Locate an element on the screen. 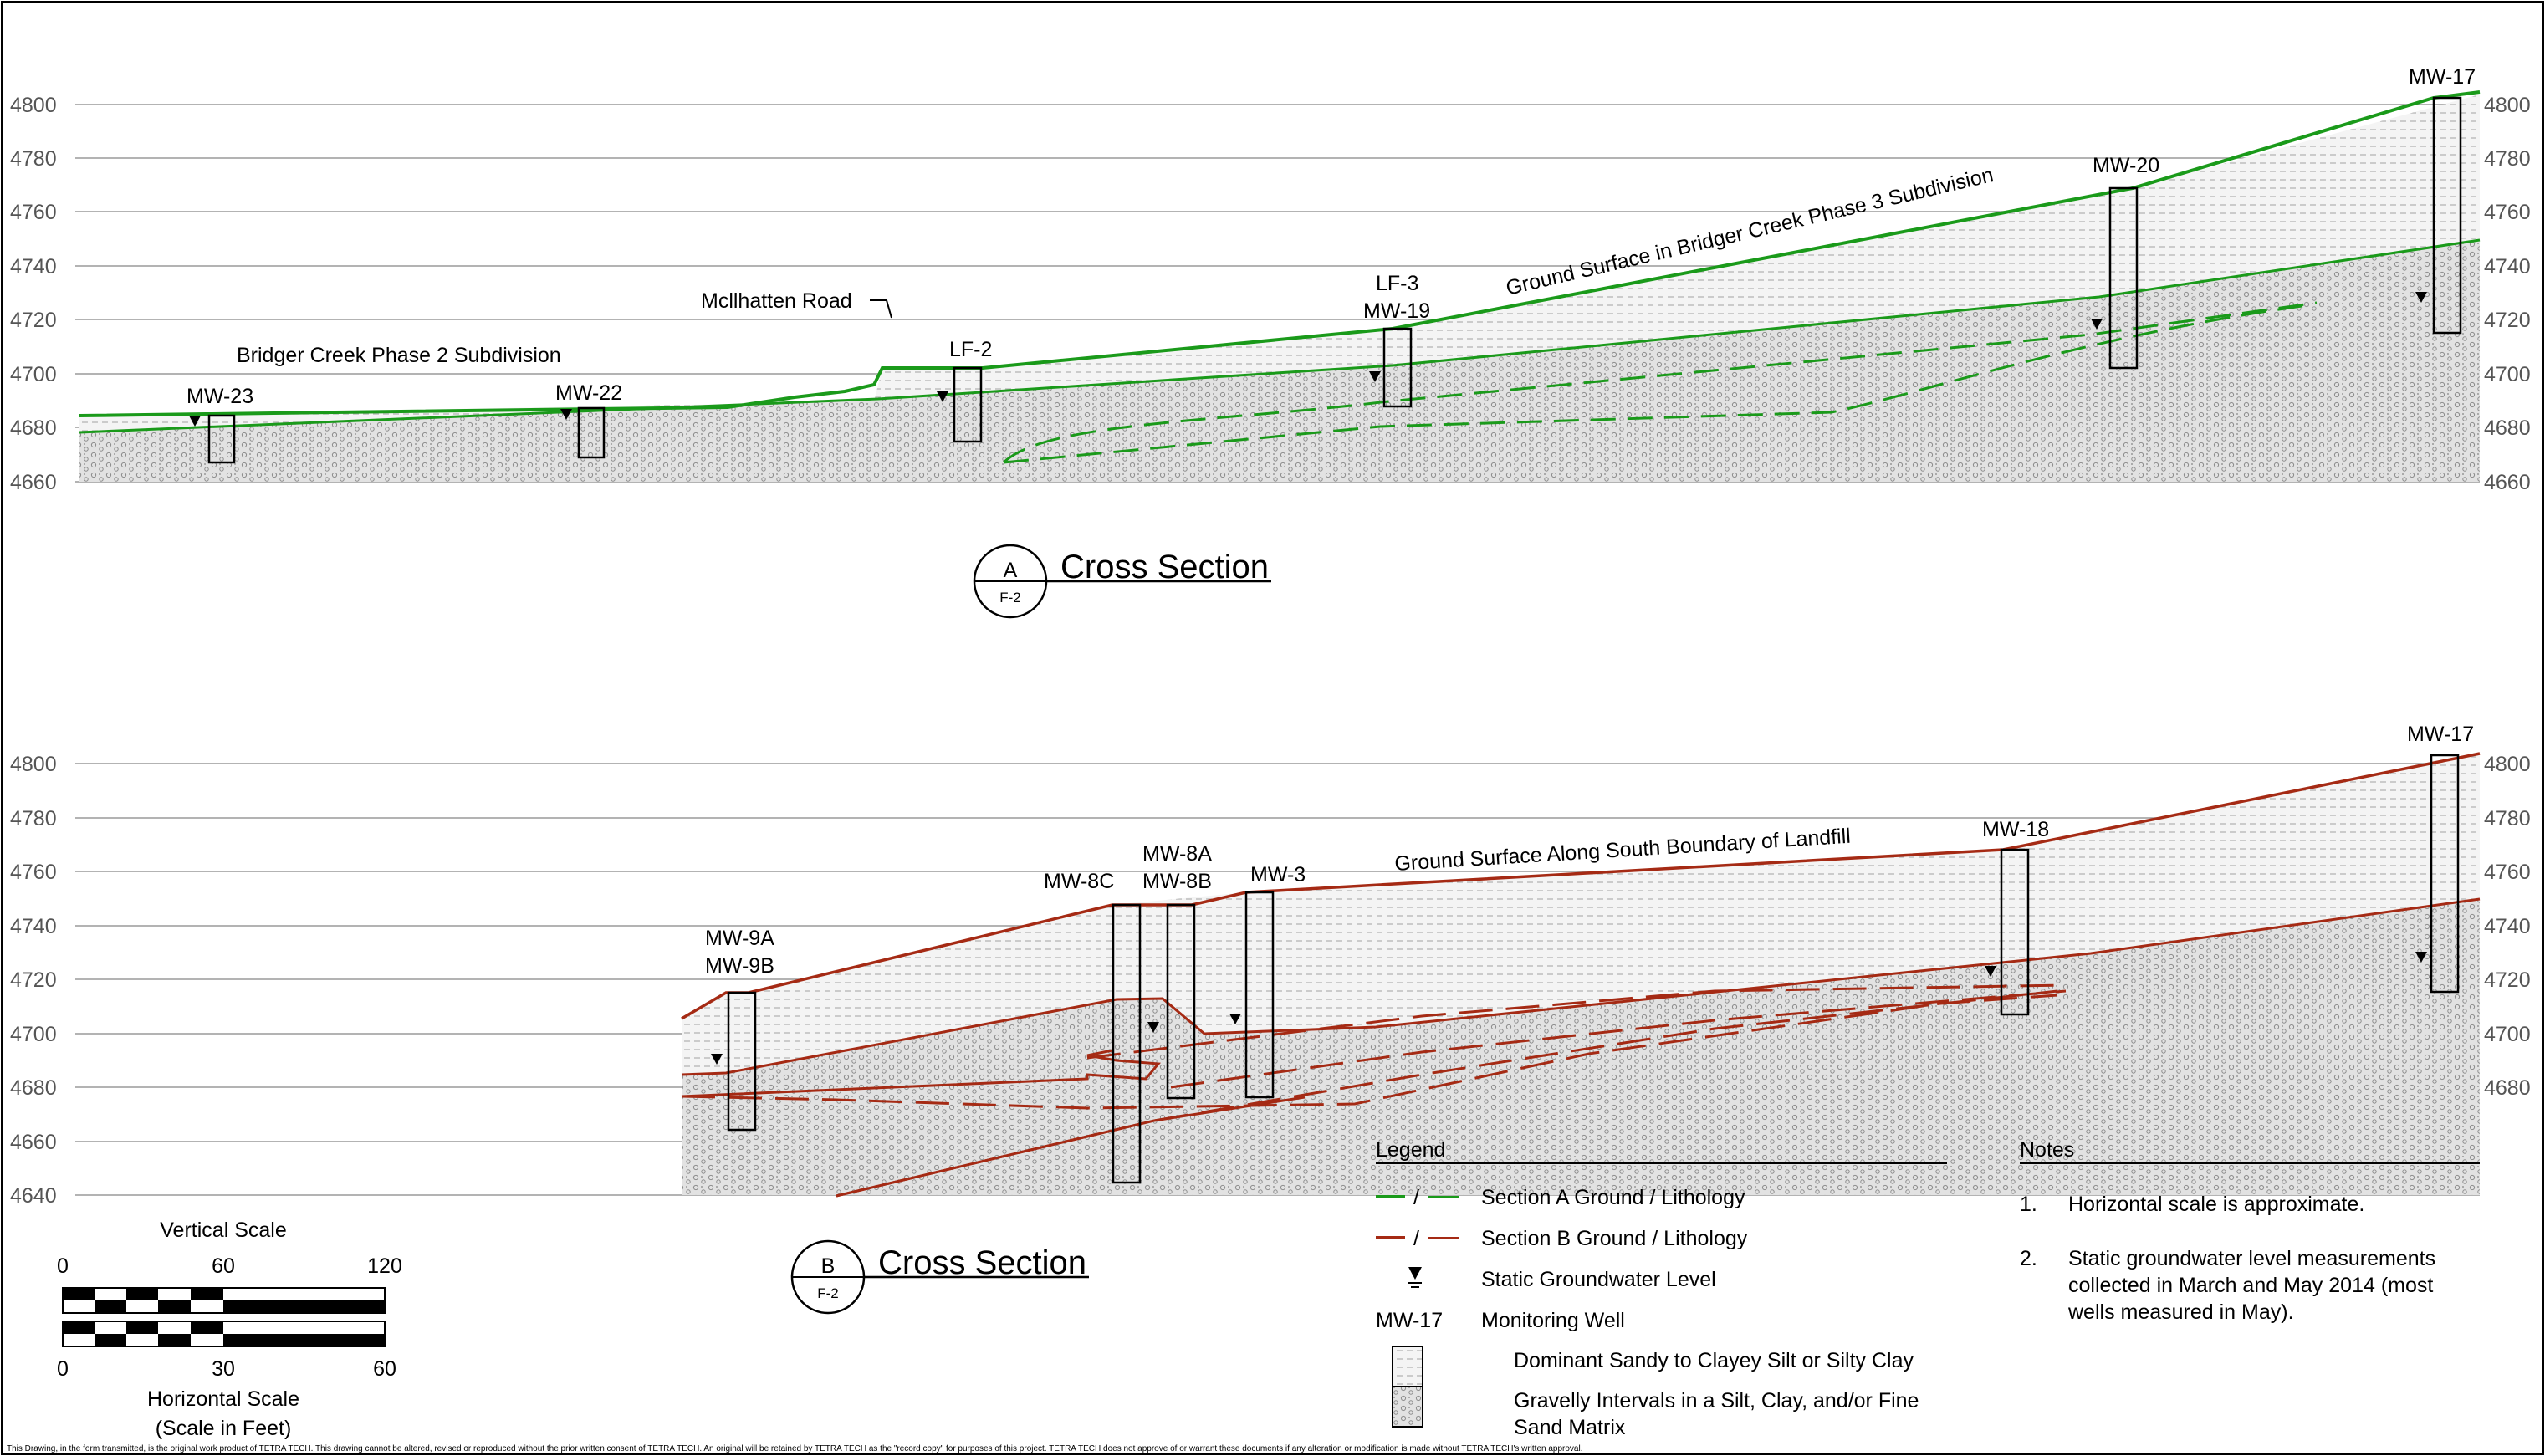  well-label: MW-19 is located at coordinates (1396, 311).